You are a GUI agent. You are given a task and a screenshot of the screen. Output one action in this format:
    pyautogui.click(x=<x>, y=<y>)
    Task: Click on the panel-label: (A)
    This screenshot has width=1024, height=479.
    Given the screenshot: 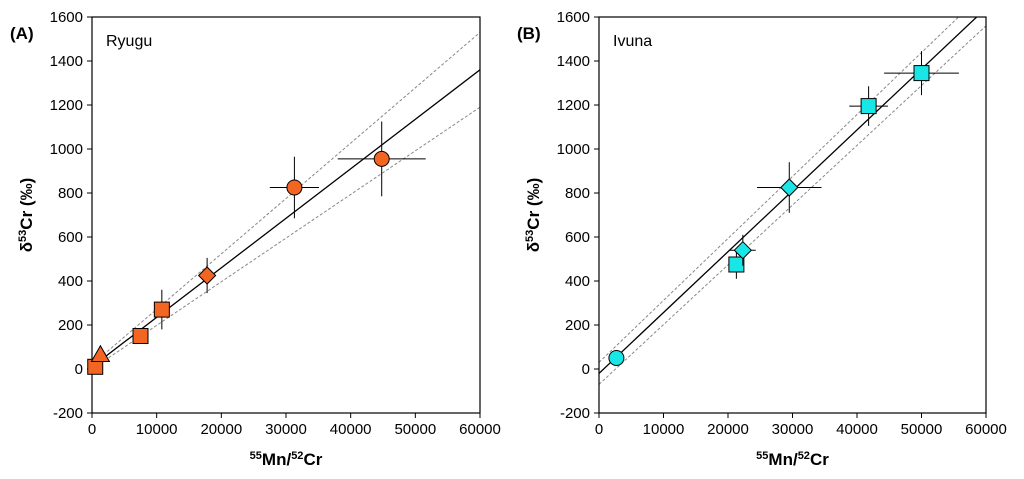 What is the action you would take?
    pyautogui.click(x=22, y=33)
    